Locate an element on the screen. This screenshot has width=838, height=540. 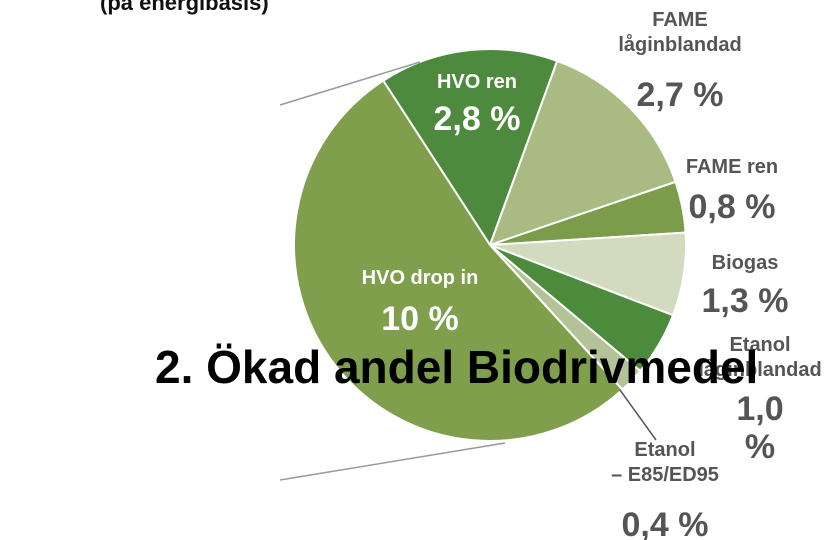
slice-label: Biogas is located at coordinates (745, 263).